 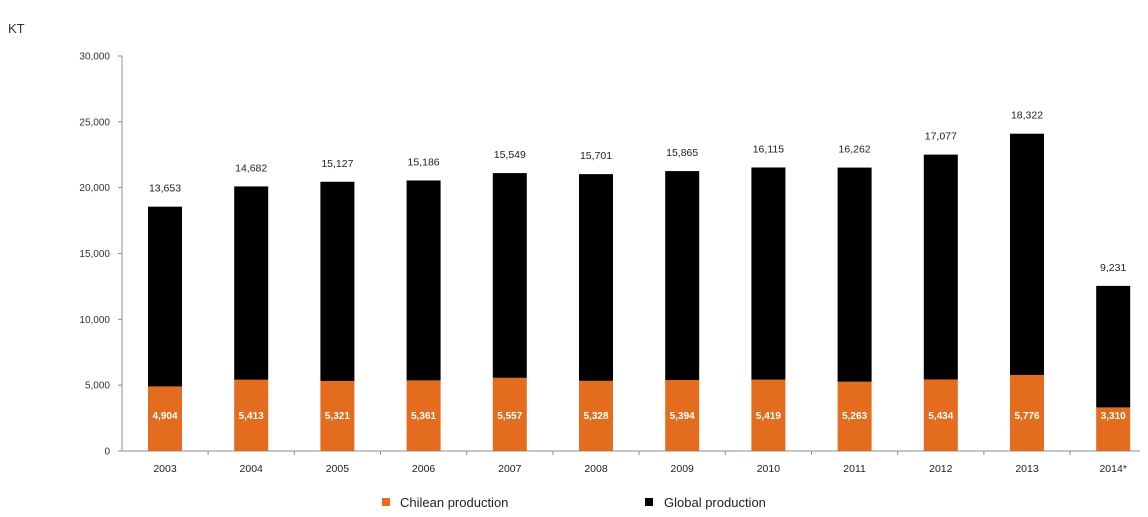 What do you see at coordinates (424, 469) in the screenshot?
I see `x-category-label: 2006` at bounding box center [424, 469].